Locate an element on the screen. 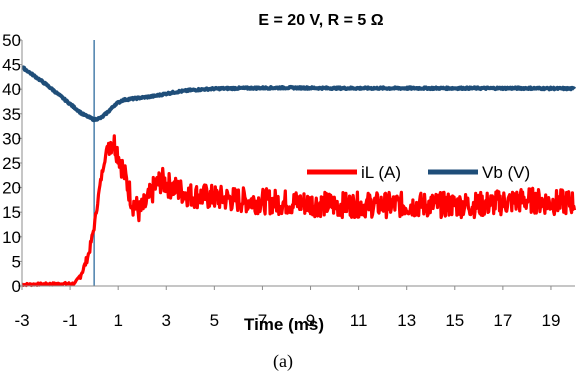 The image size is (578, 376). figure-caption: (a) is located at coordinates (283, 361).